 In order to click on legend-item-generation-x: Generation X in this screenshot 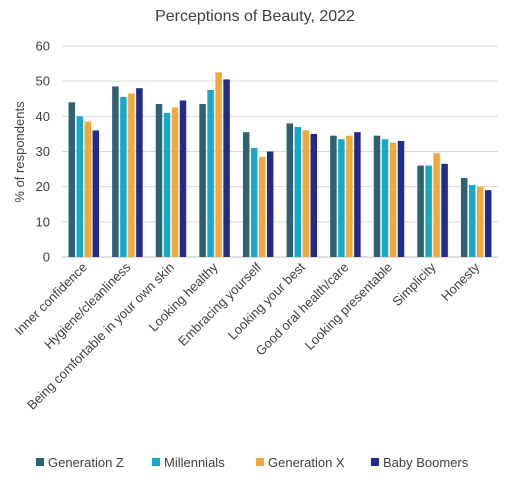, I will do `click(300, 462)`.